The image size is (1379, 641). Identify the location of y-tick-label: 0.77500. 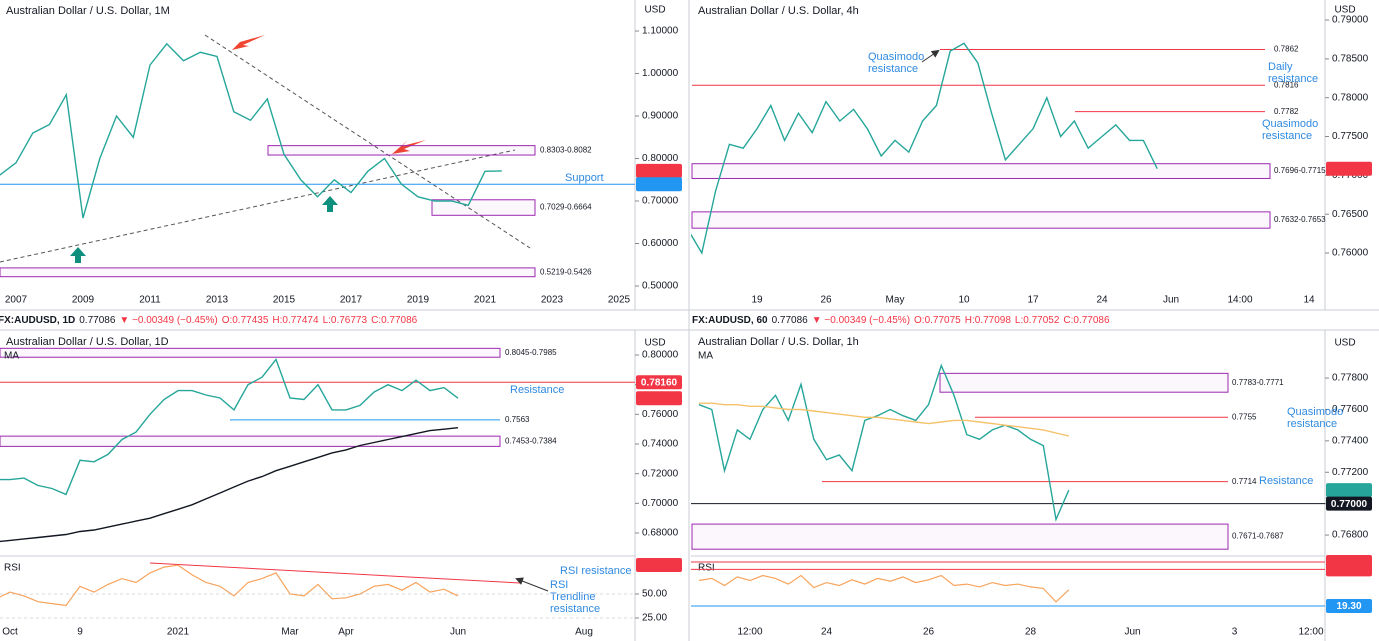
(1350, 136).